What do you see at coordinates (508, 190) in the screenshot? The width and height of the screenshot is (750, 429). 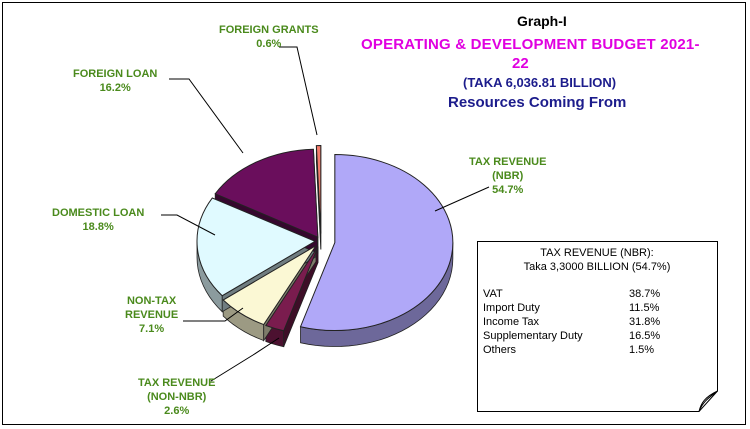 I see `label-tax-revenue-nbr-value: 54.7%` at bounding box center [508, 190].